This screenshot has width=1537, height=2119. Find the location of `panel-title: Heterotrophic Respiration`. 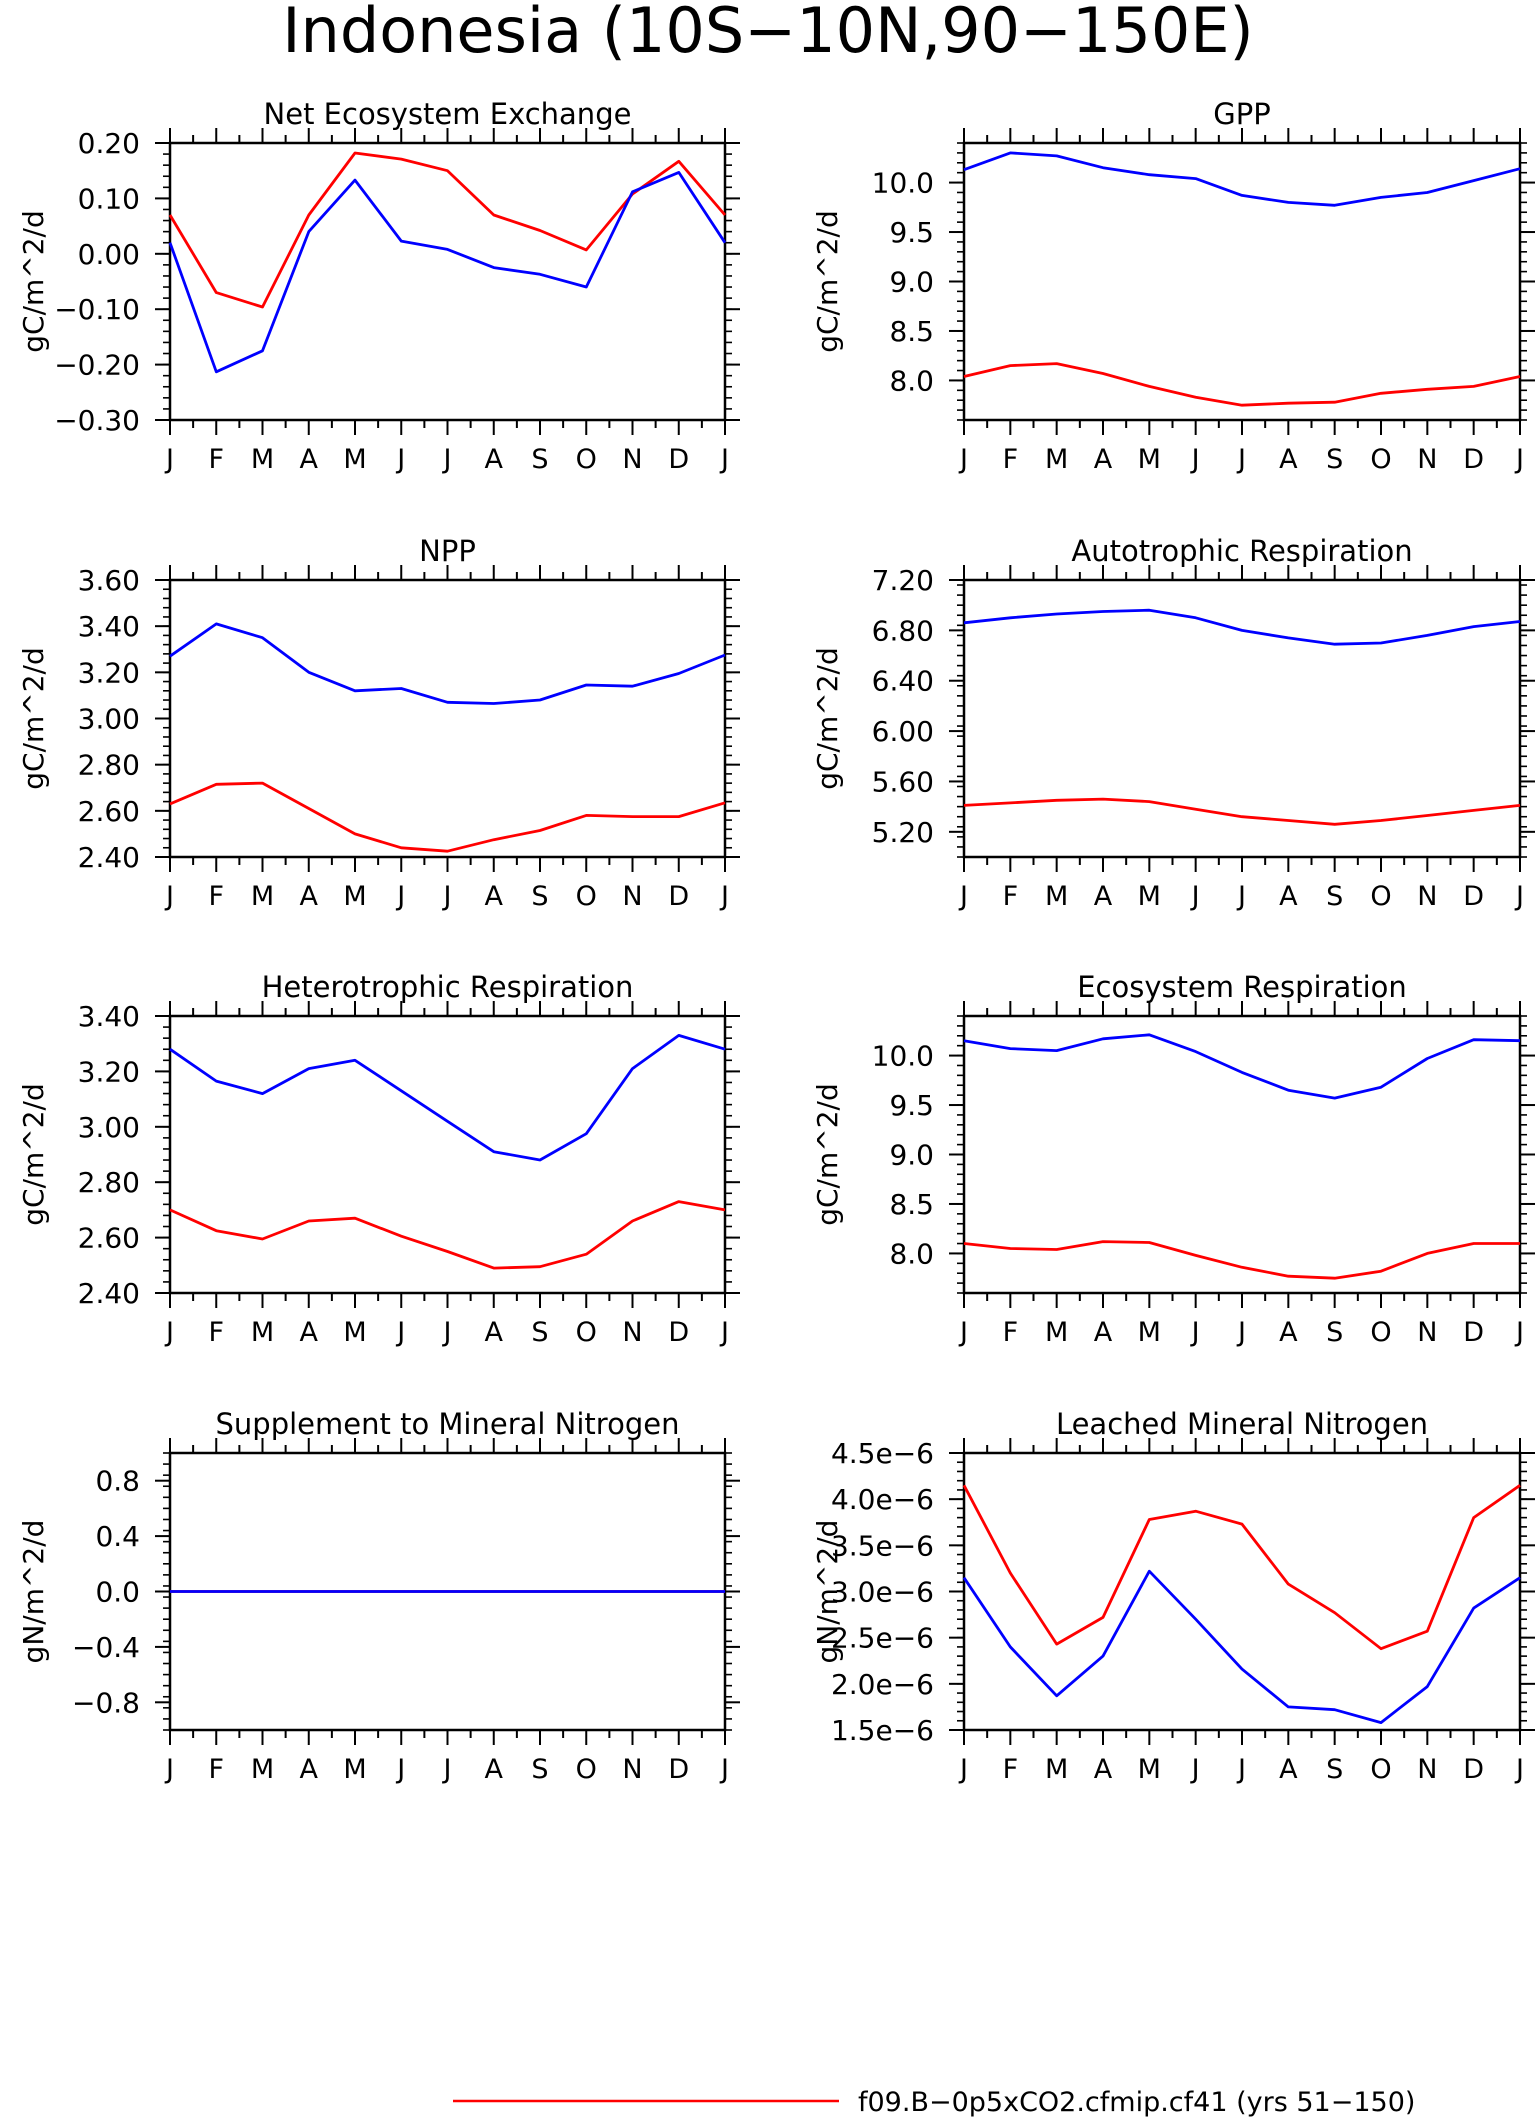

panel-title: Heterotrophic Respiration is located at coordinates (448, 987).